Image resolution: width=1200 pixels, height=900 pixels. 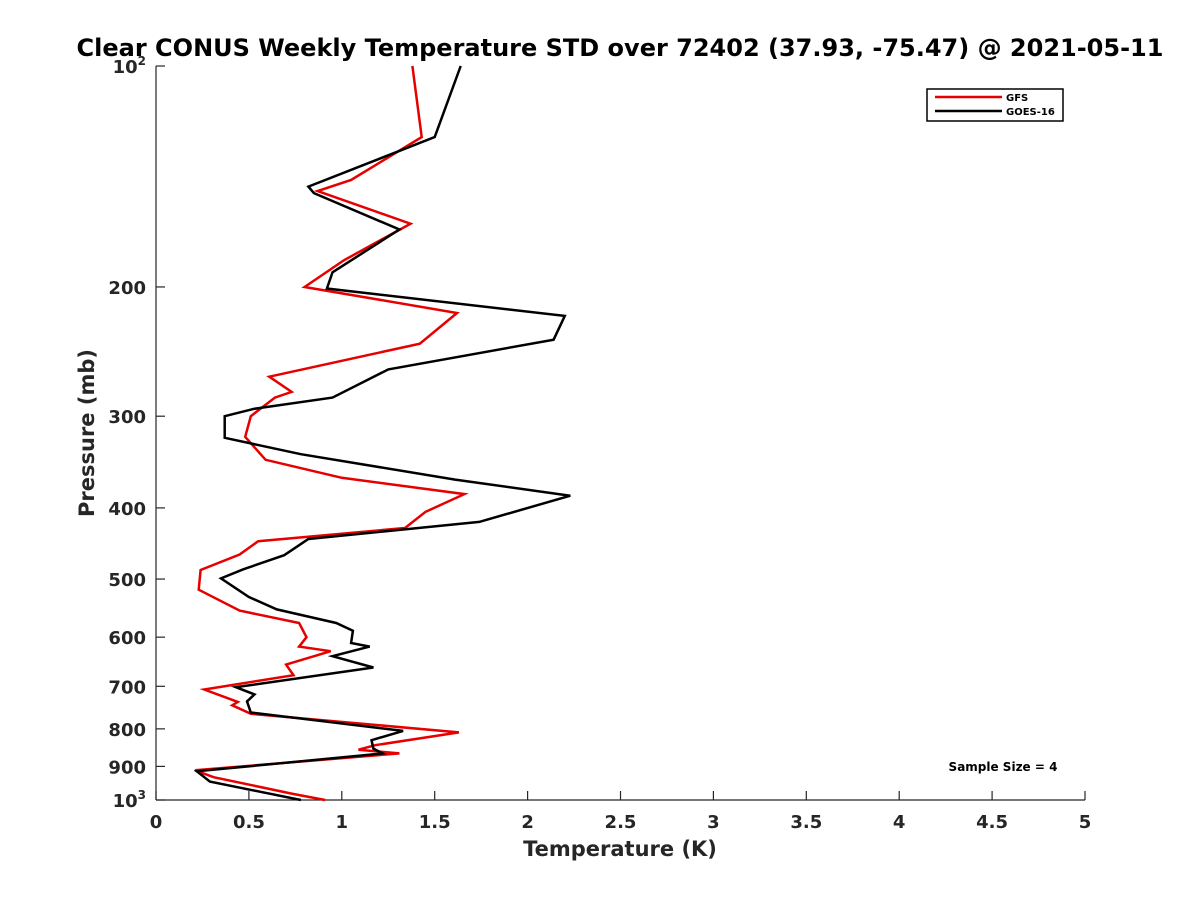 I want to click on y-tick-label: 800, so click(x=127, y=730).